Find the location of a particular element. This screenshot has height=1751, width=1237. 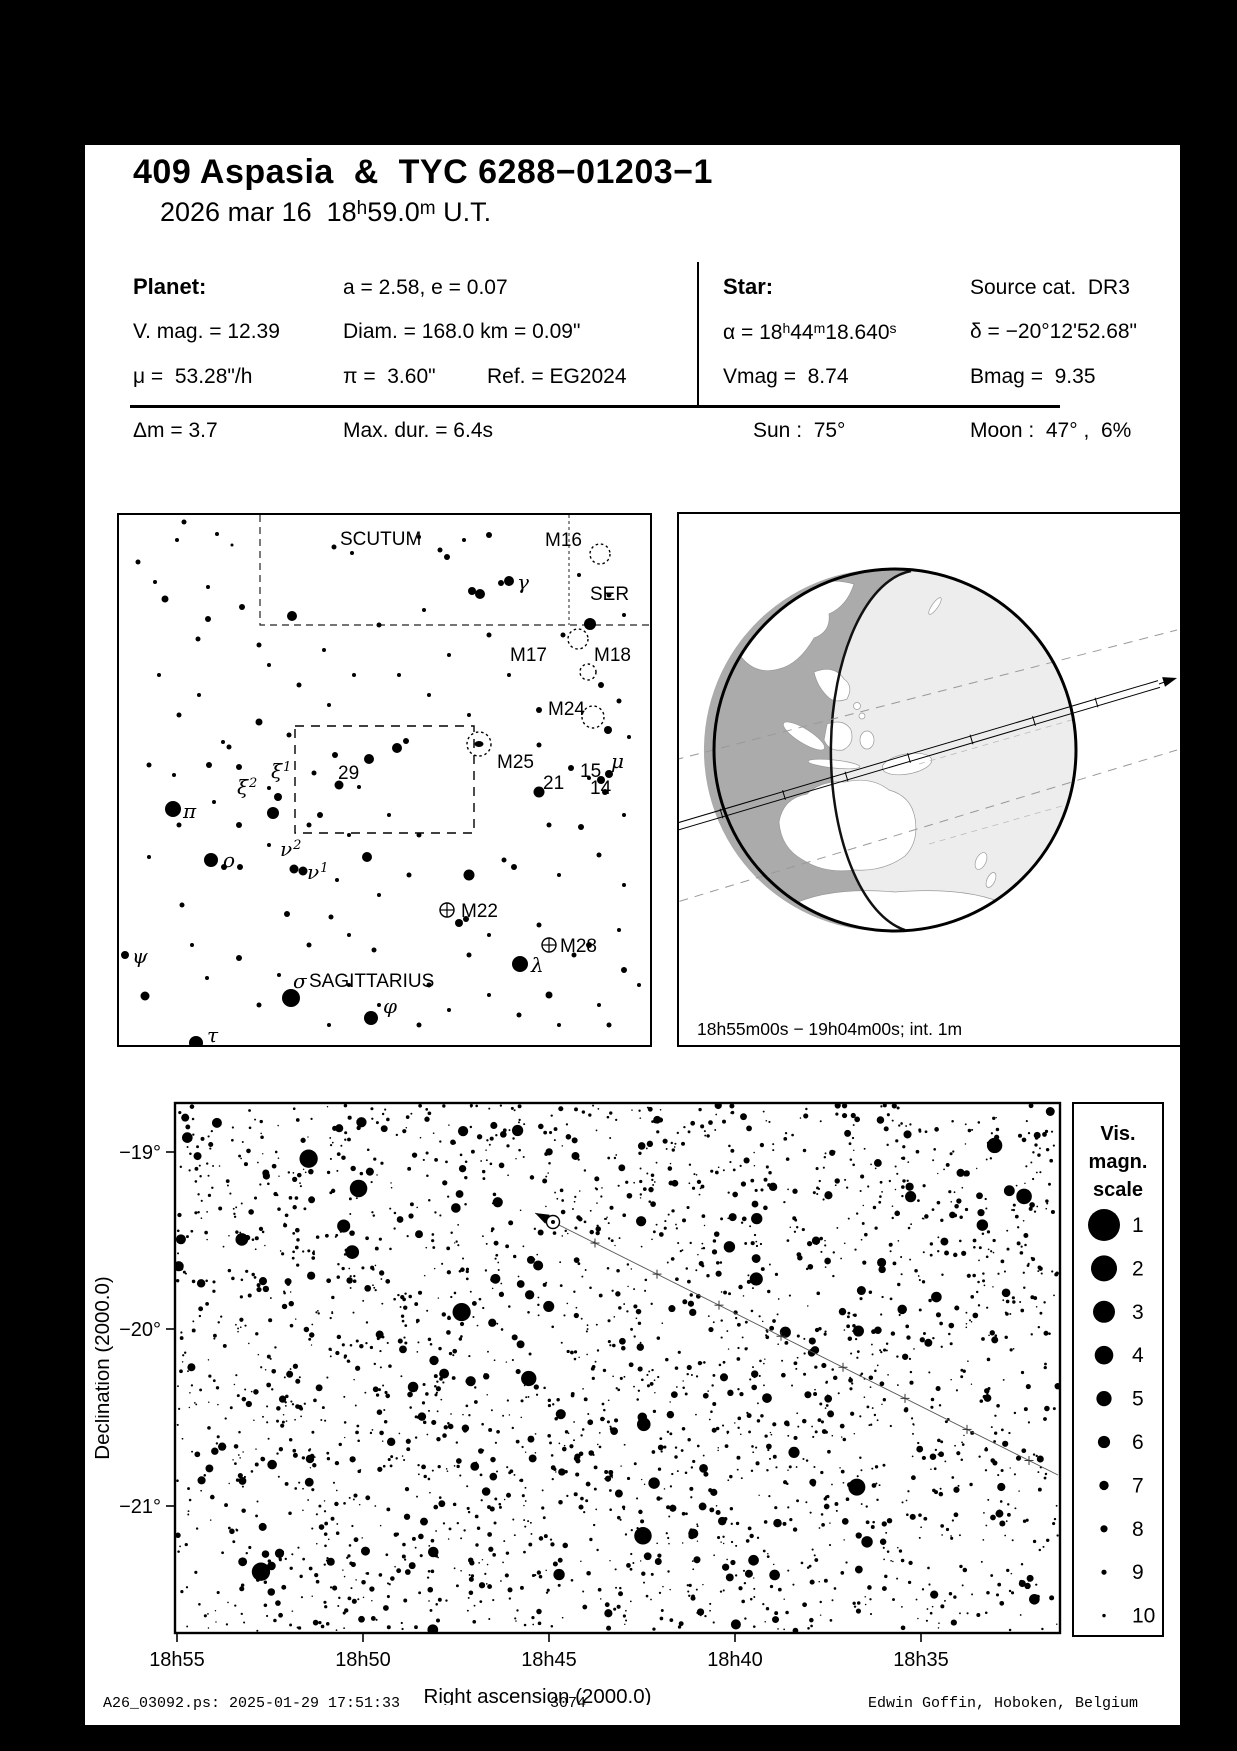

globe-panel: 18h55m00s − 19h04m00s; int. 1m is located at coordinates (929, 779).